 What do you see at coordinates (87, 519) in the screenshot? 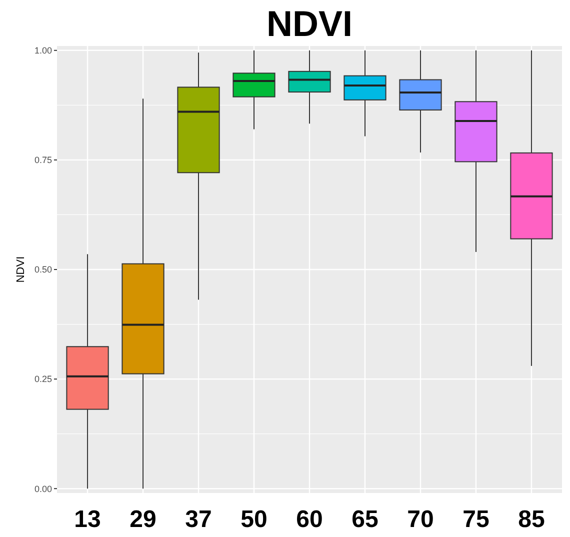
I see `x-tick-label: 13` at bounding box center [87, 519].